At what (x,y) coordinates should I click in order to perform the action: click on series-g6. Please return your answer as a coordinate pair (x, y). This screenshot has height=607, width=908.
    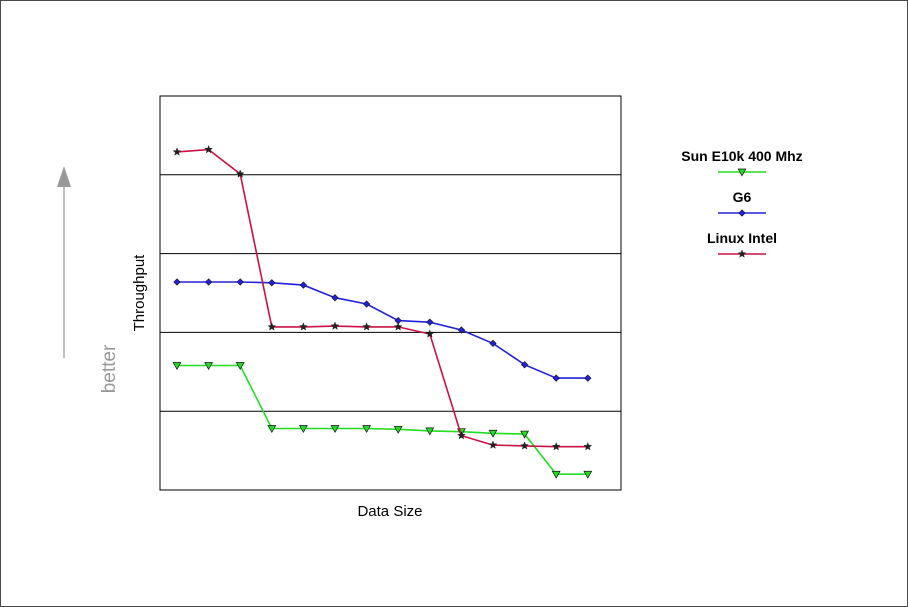
    Looking at the image, I should click on (382, 330).